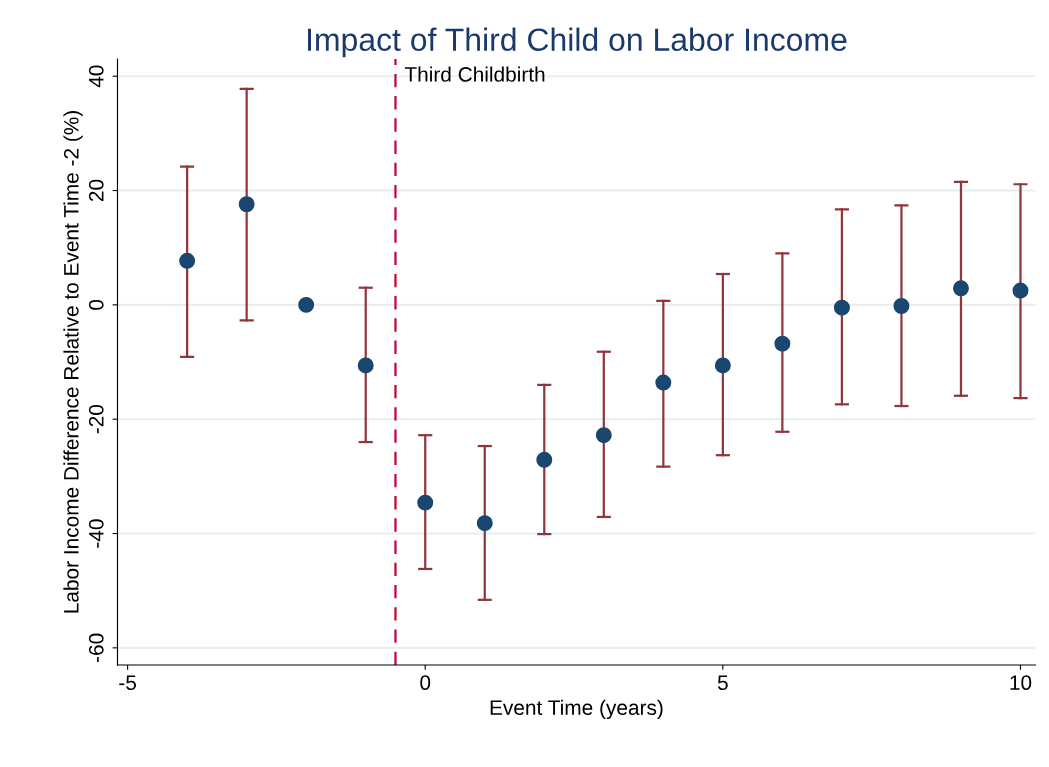 Image resolution: width=1049 pixels, height=767 pixels. I want to click on x-tick-label: -5, so click(127, 683).